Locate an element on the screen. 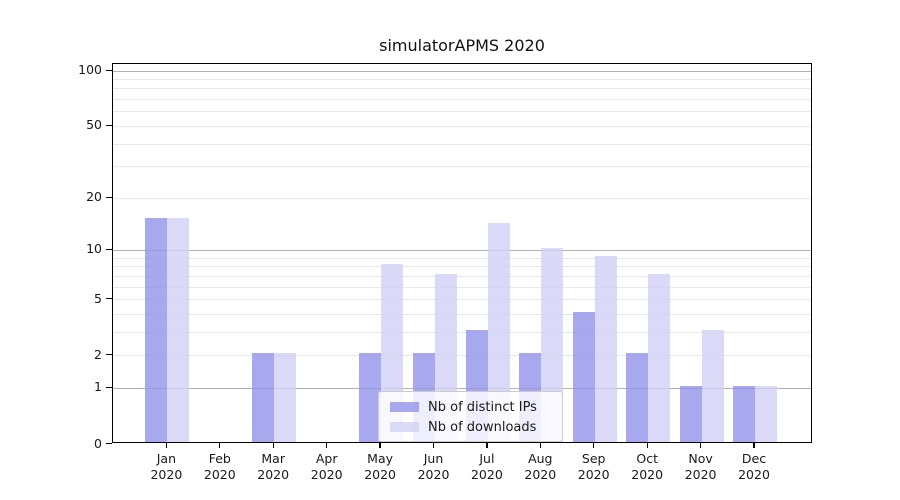  bar-distinct-ips-may-2020 is located at coordinates (370, 397).